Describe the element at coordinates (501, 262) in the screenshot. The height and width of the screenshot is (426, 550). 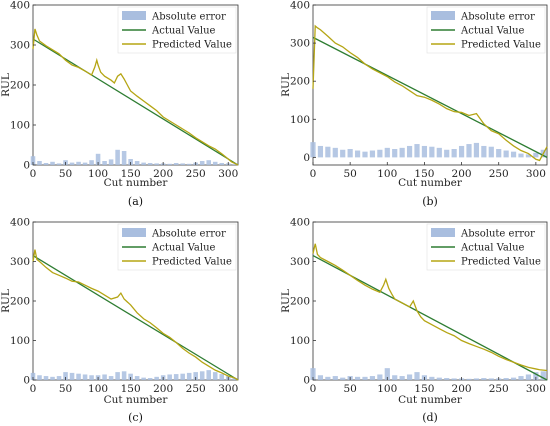
I see `legend-label: Predicted Value` at that location.